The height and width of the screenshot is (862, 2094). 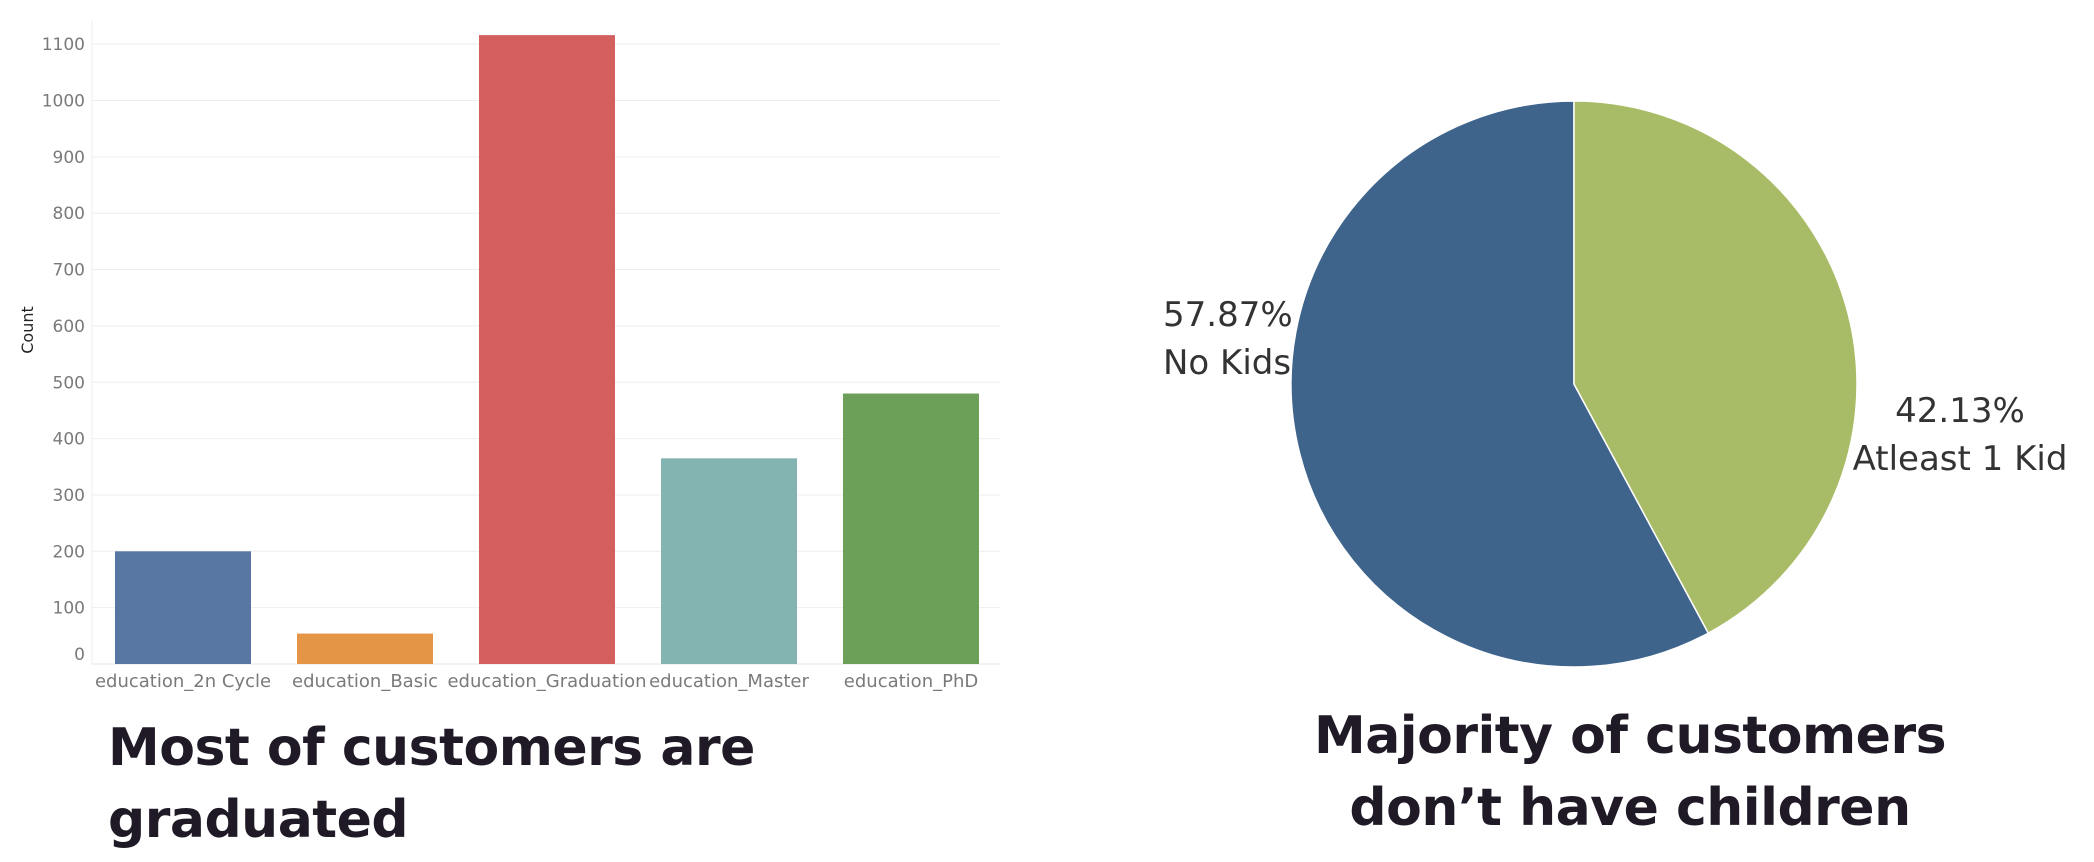 I want to click on y-axis-label: Count, so click(x=27, y=330).